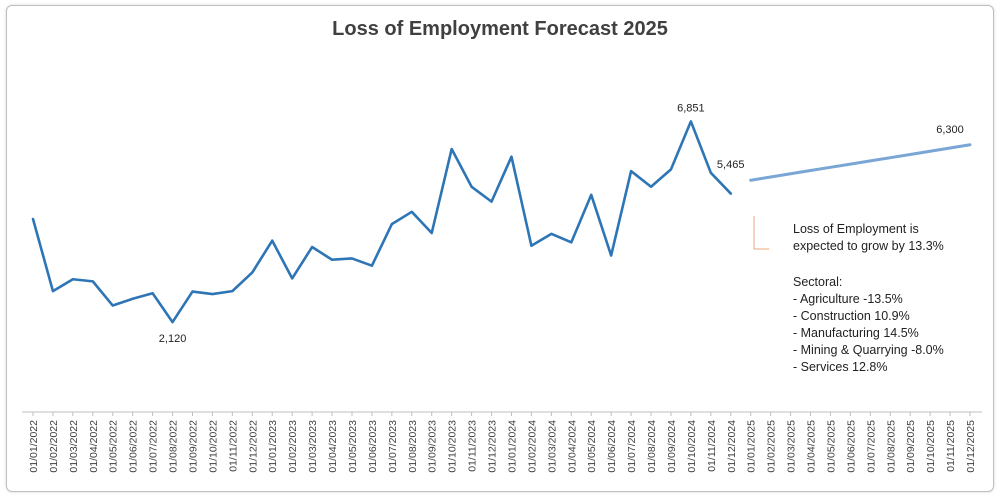 The height and width of the screenshot is (497, 1000). I want to click on x-tick-label: 01/02/2024, so click(532, 446).